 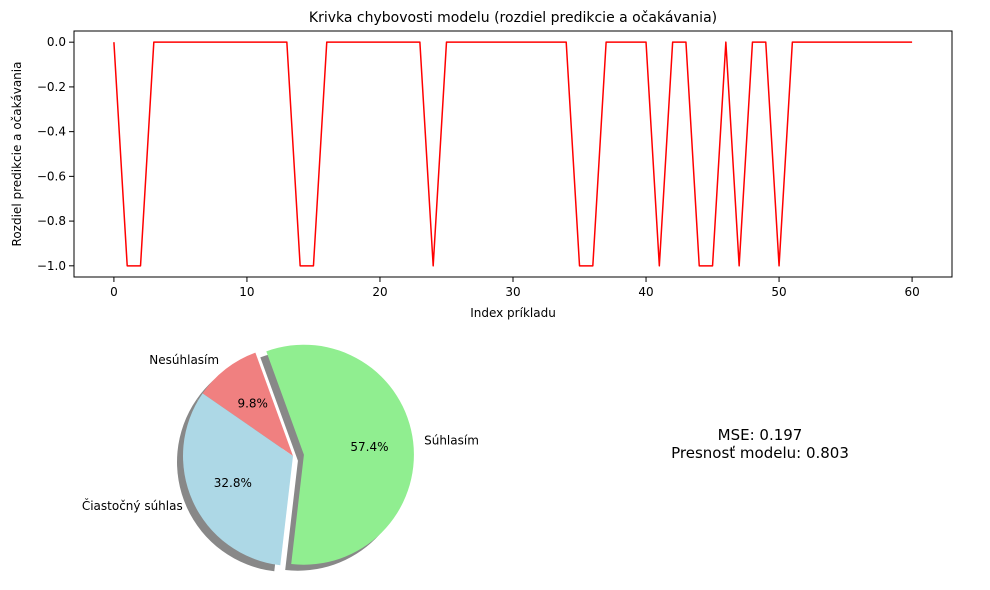 I want to click on x-tick-label: 50, so click(x=778, y=292).